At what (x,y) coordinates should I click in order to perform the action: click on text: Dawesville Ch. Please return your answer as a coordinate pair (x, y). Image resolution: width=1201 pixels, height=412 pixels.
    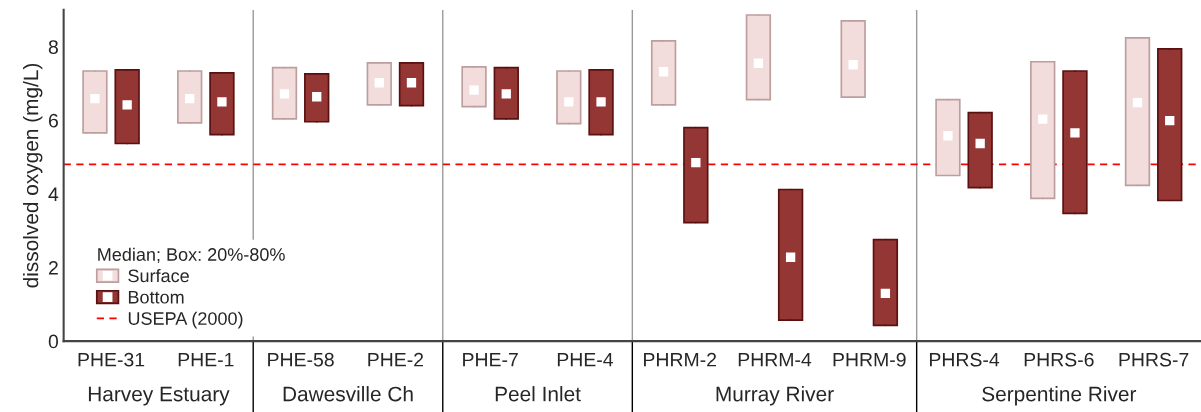
    Looking at the image, I should click on (348, 394).